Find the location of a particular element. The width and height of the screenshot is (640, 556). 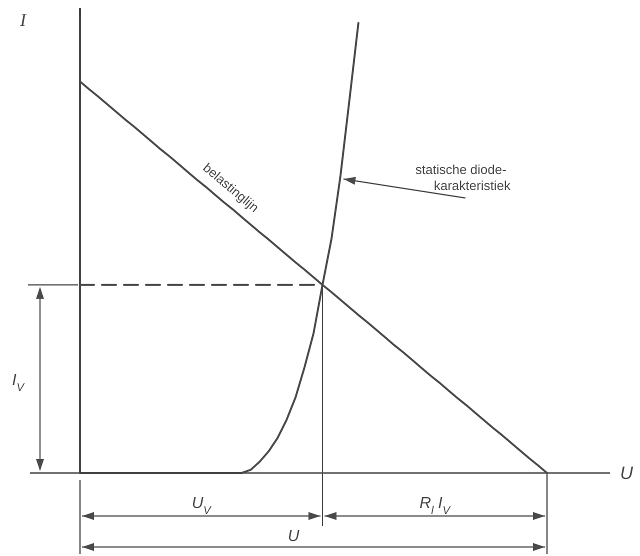

y-axis-title: I is located at coordinates (23, 20).